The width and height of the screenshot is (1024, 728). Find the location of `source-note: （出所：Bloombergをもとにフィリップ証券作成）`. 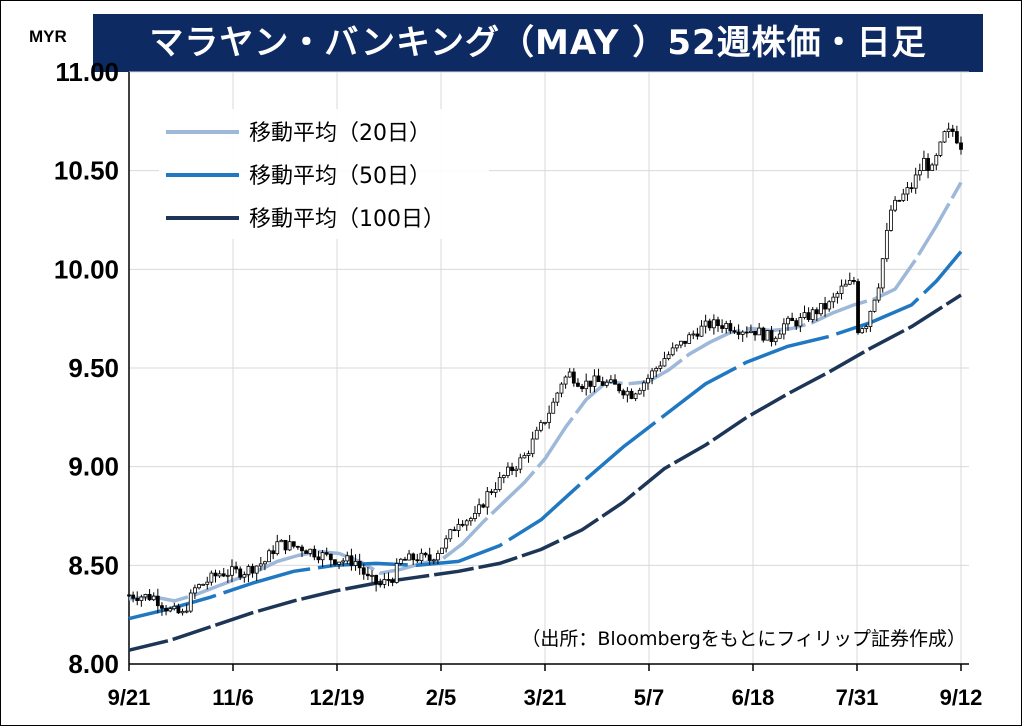

source-note: （出所：Bloombergをもとにフィリップ証券作成） is located at coordinates (743, 639).